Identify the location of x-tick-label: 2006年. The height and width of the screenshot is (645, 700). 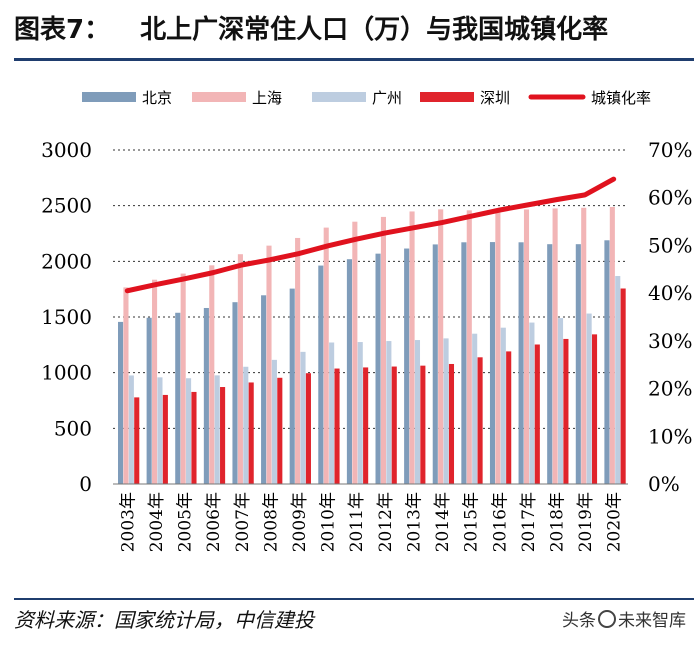
(214, 522).